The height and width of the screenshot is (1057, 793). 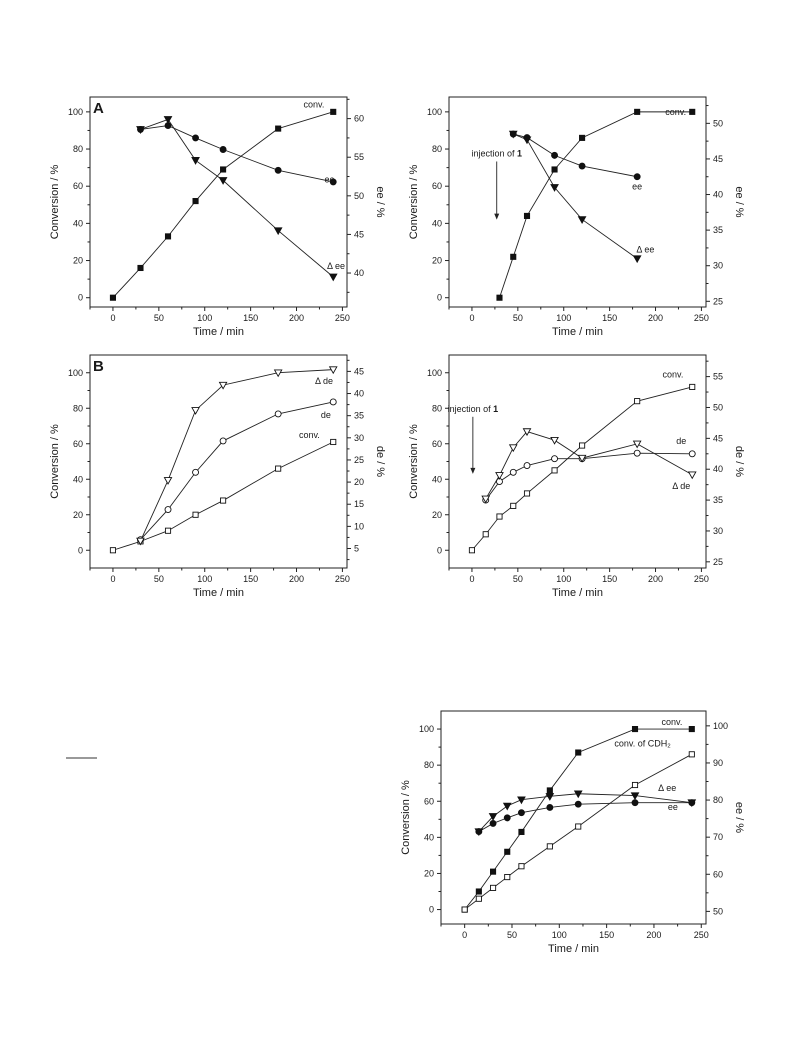 What do you see at coordinates (718, 837) in the screenshot?
I see `y2-tick-label: 70` at bounding box center [718, 837].